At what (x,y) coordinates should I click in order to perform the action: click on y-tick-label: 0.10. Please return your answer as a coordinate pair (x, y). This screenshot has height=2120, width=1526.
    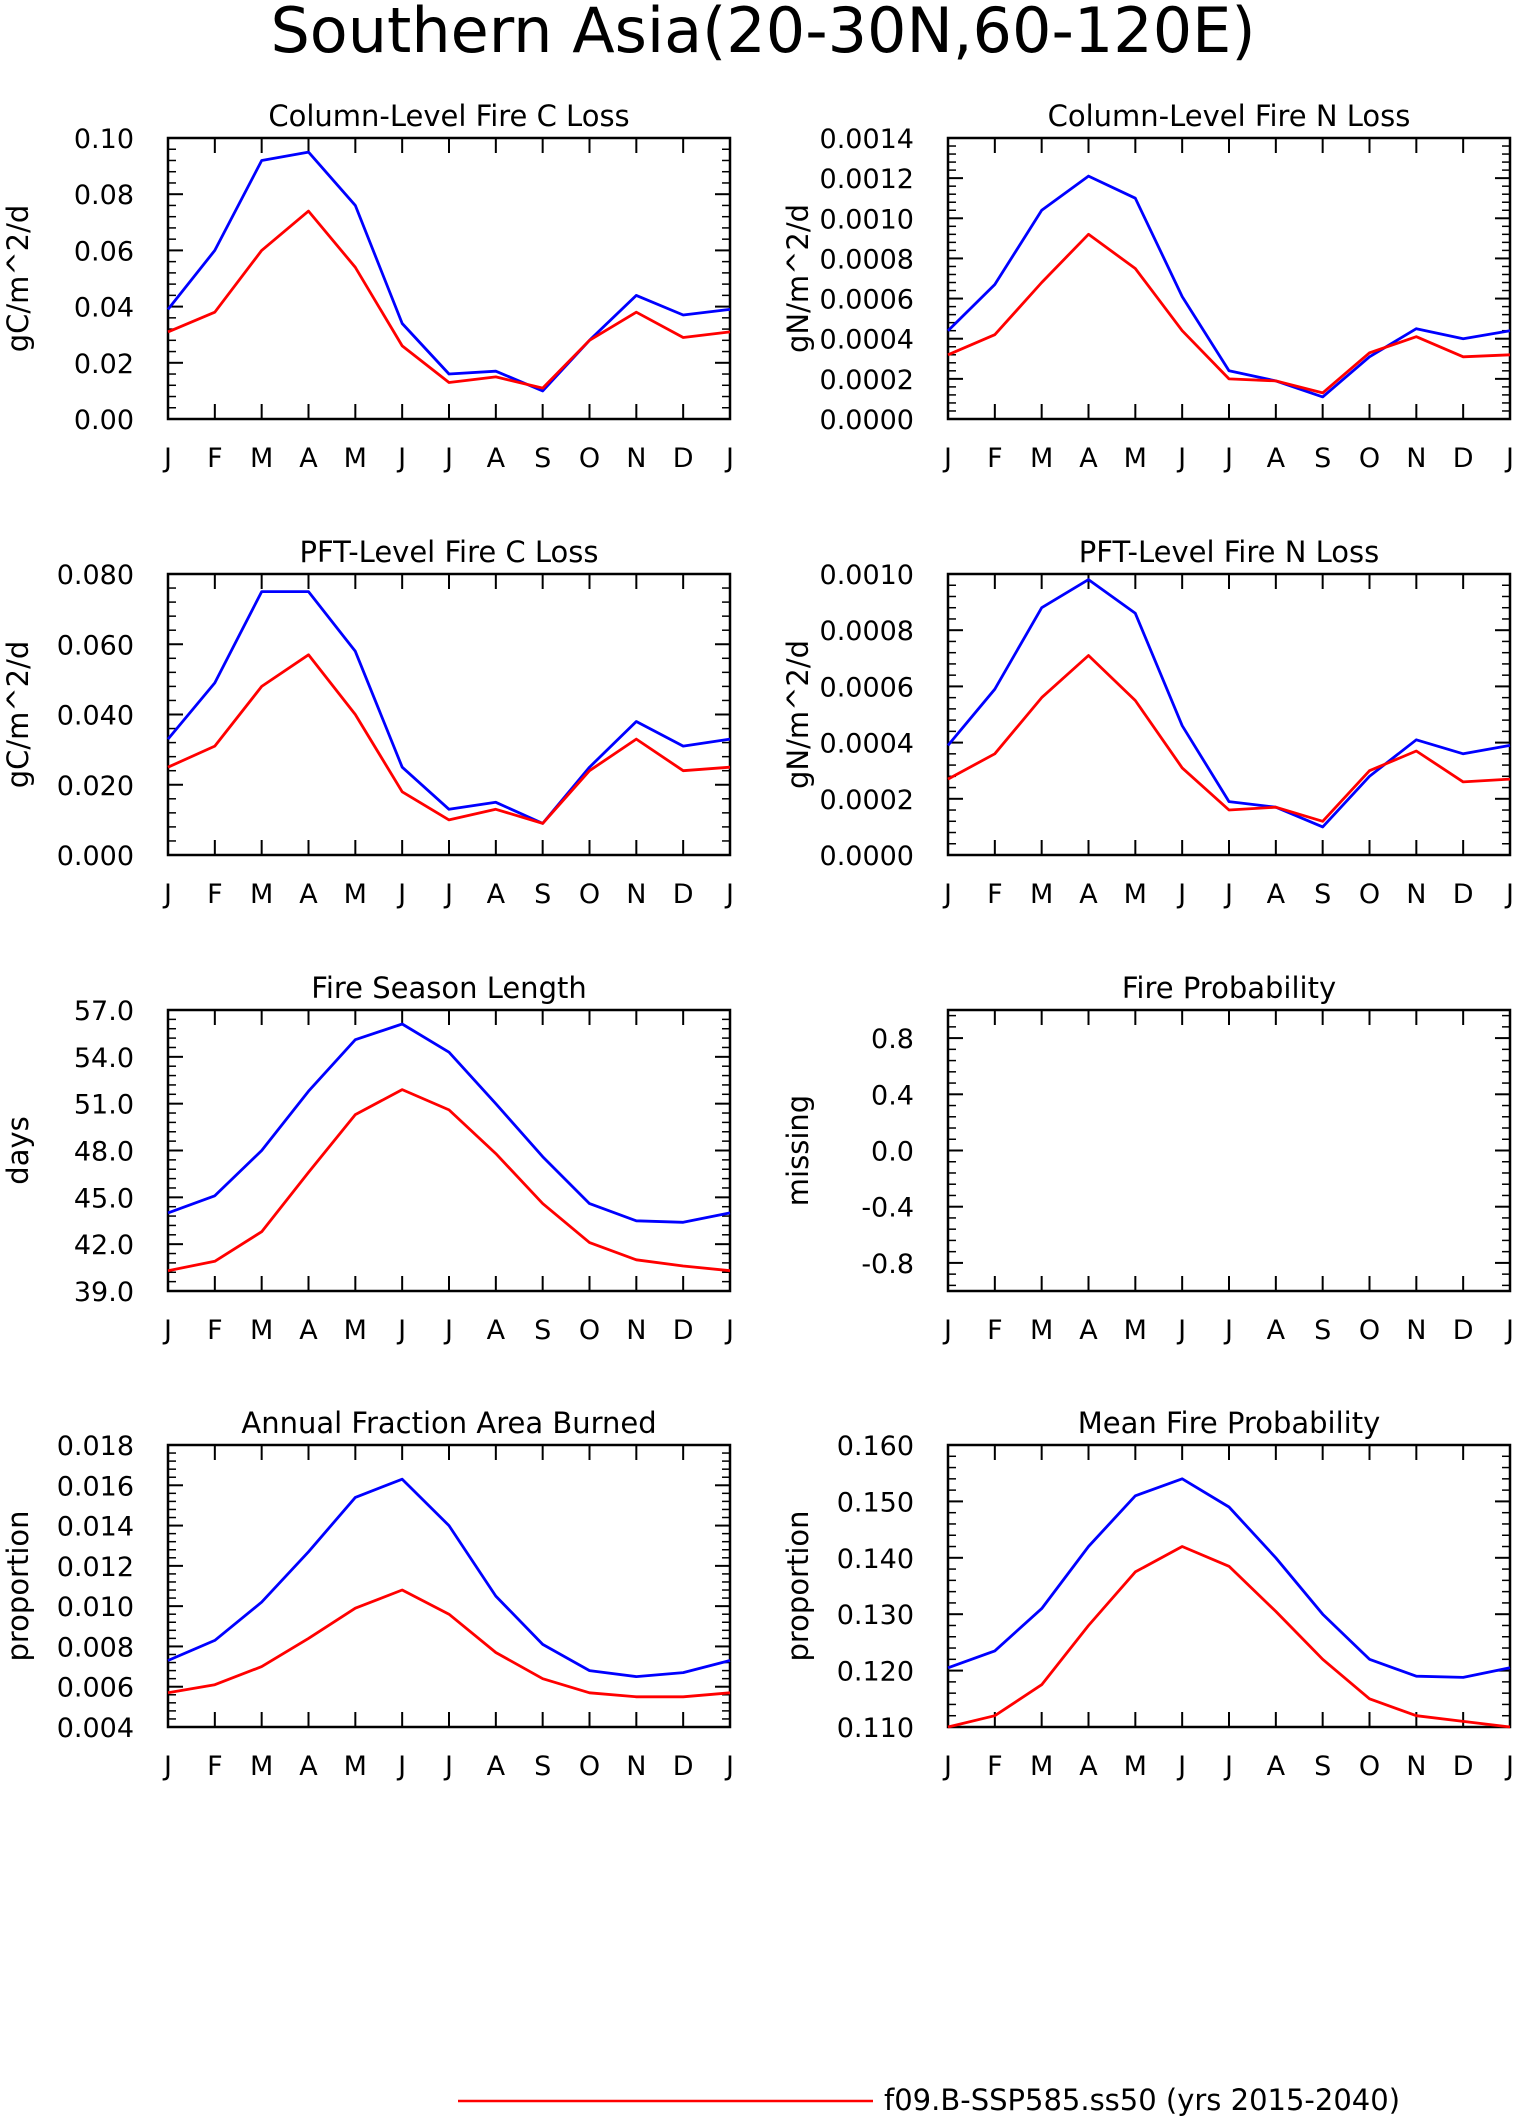
    Looking at the image, I should click on (104, 139).